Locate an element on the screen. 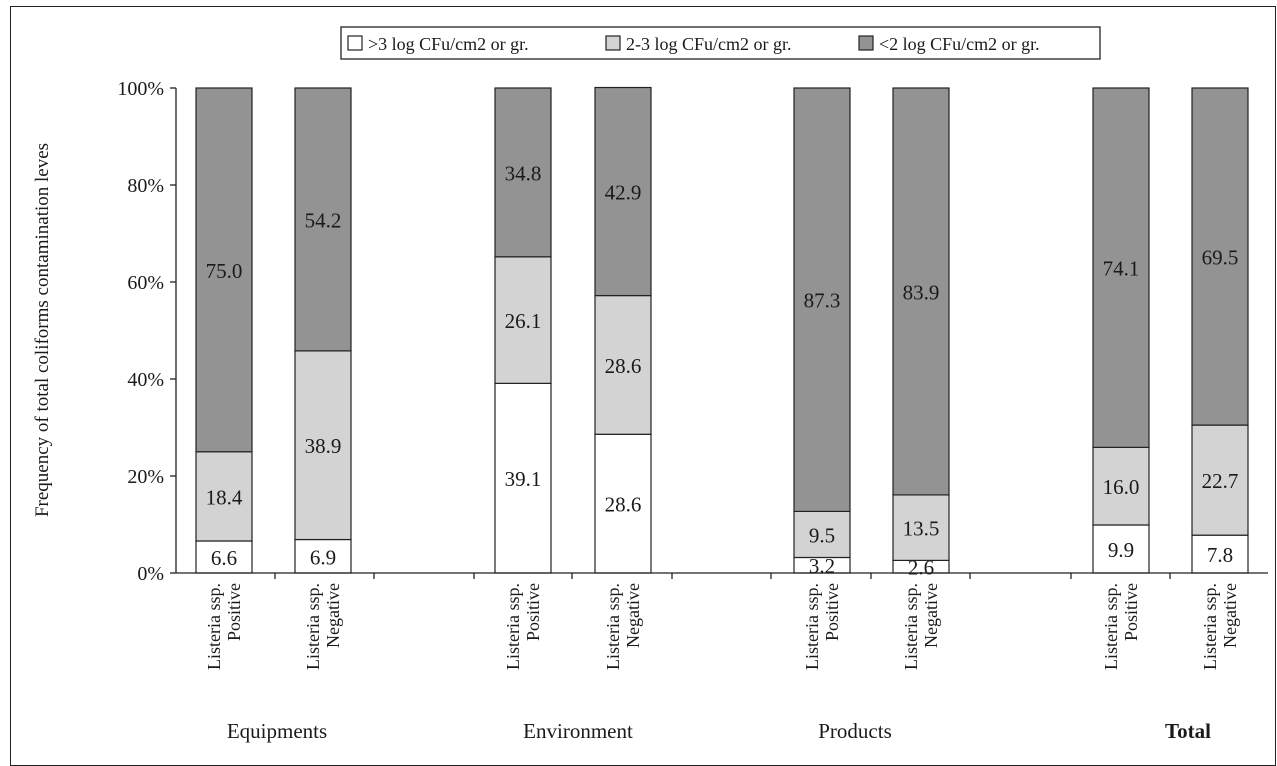 The height and width of the screenshot is (766, 1277). data-label: 6.6 is located at coordinates (224, 558).